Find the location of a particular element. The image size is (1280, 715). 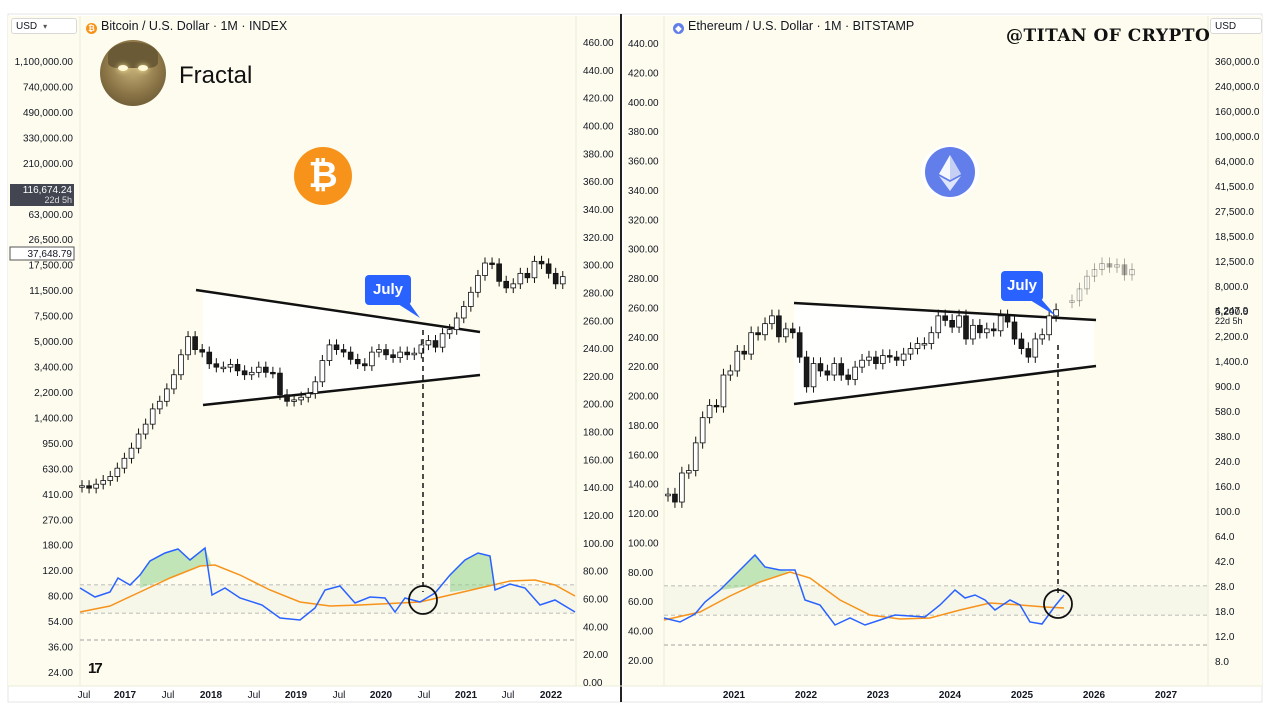

eth-right-tick-label: 12.0 is located at coordinates (1225, 637).